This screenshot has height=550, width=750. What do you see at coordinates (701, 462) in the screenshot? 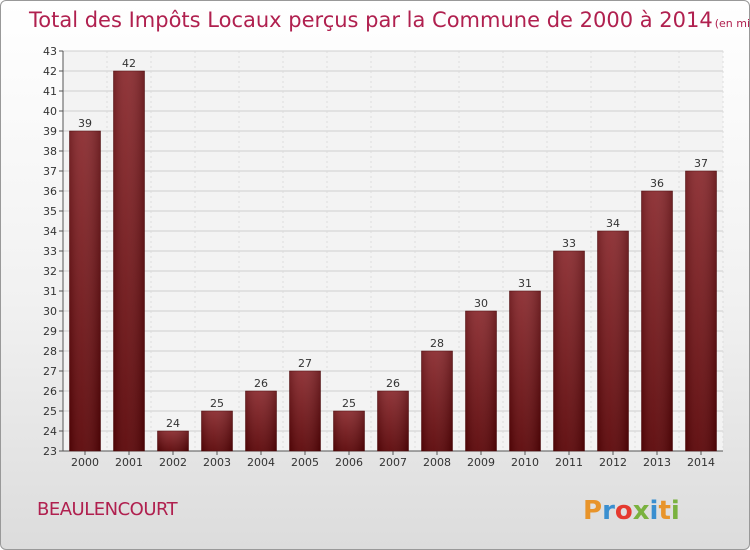
I see `x-tick-label: 2014` at bounding box center [701, 462].